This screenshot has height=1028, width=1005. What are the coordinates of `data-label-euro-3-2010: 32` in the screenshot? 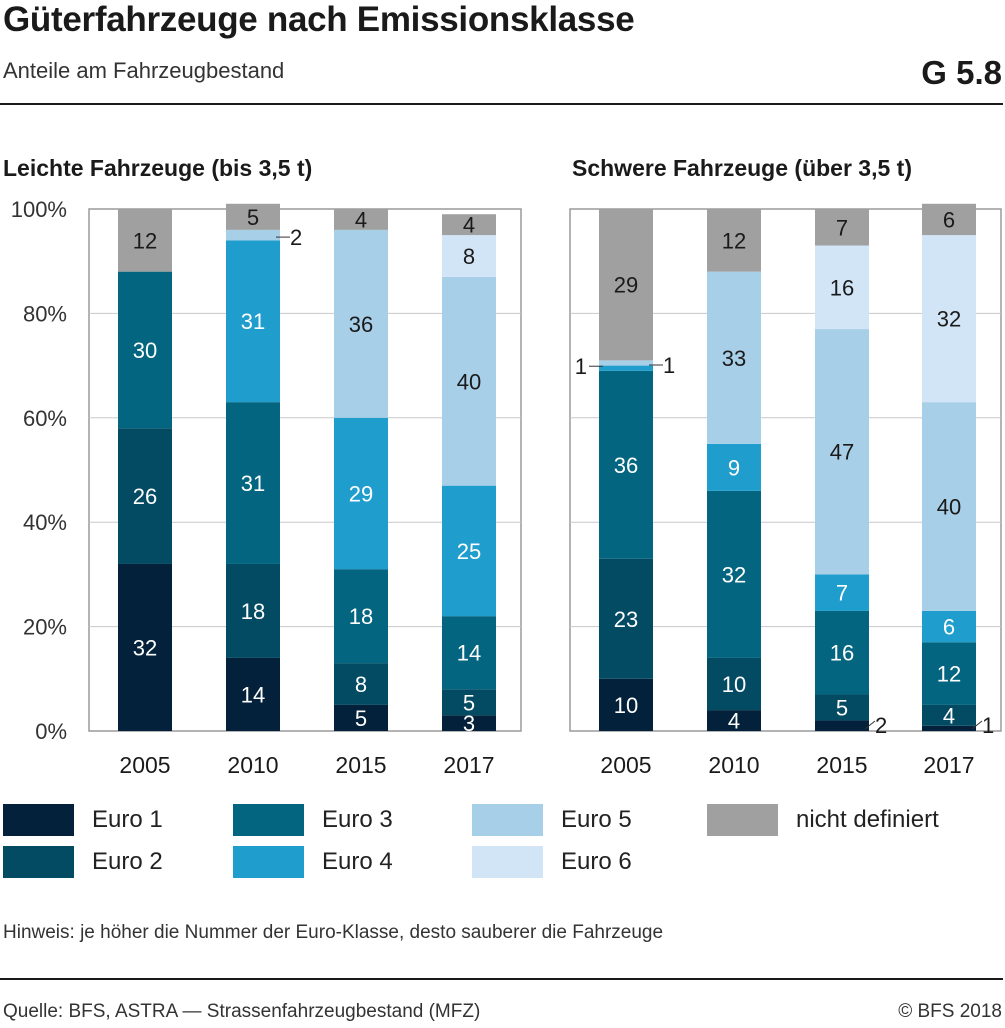 It's located at (734, 574).